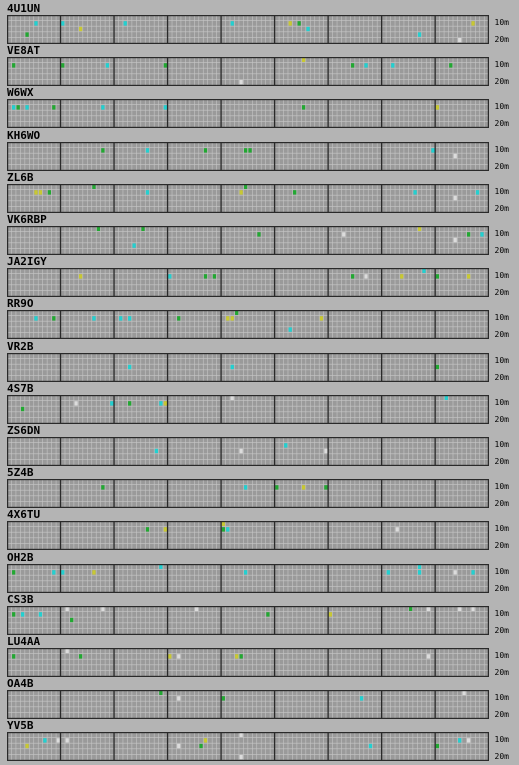  I want to click on beacon-row-lu4aa: LU4AA 10m 20m, so click(259, 657).